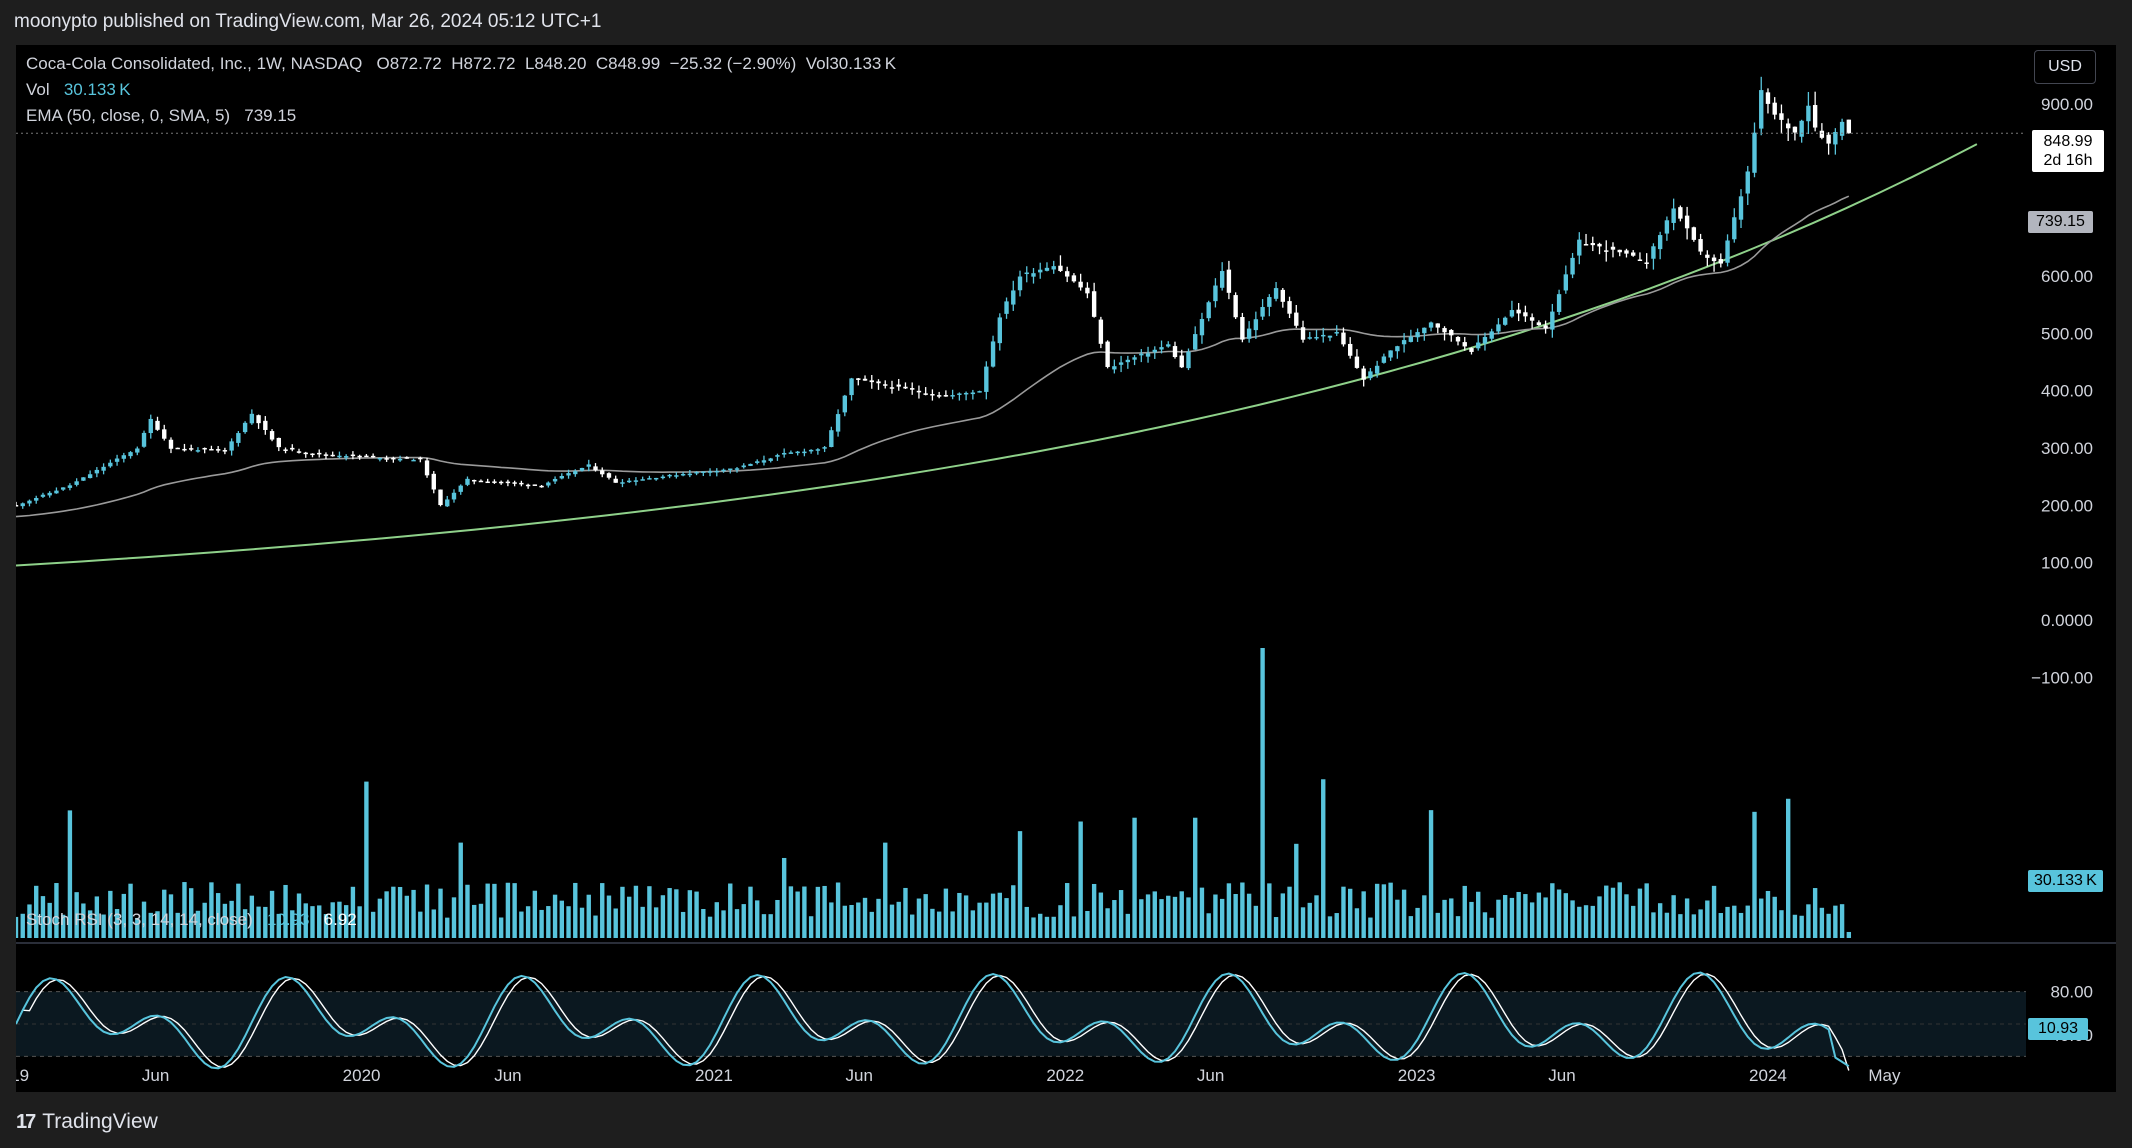 This screenshot has height=1148, width=2132. I want to click on symbol-name: Coca-Cola Consolidated, Inc., 1W, NASDAQ, so click(194, 63).